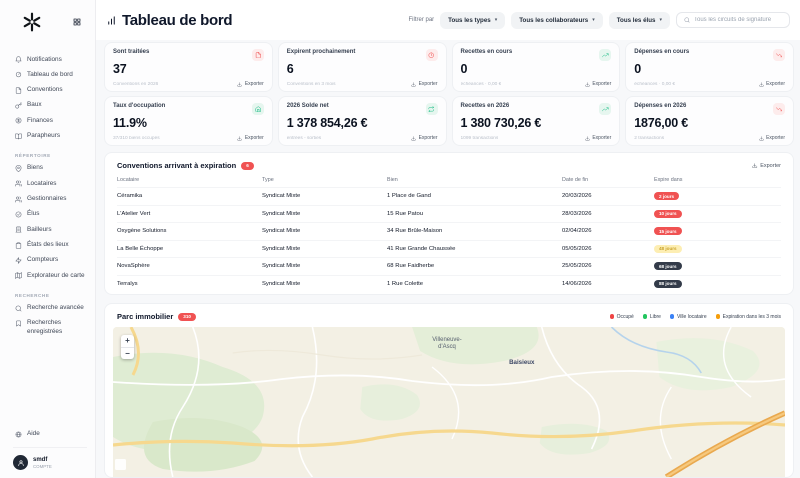 The height and width of the screenshot is (478, 800). Describe the element at coordinates (639, 20) in the screenshot. I see `filter-dropdown-tous-les-elus: Tous les élus ▾` at that location.